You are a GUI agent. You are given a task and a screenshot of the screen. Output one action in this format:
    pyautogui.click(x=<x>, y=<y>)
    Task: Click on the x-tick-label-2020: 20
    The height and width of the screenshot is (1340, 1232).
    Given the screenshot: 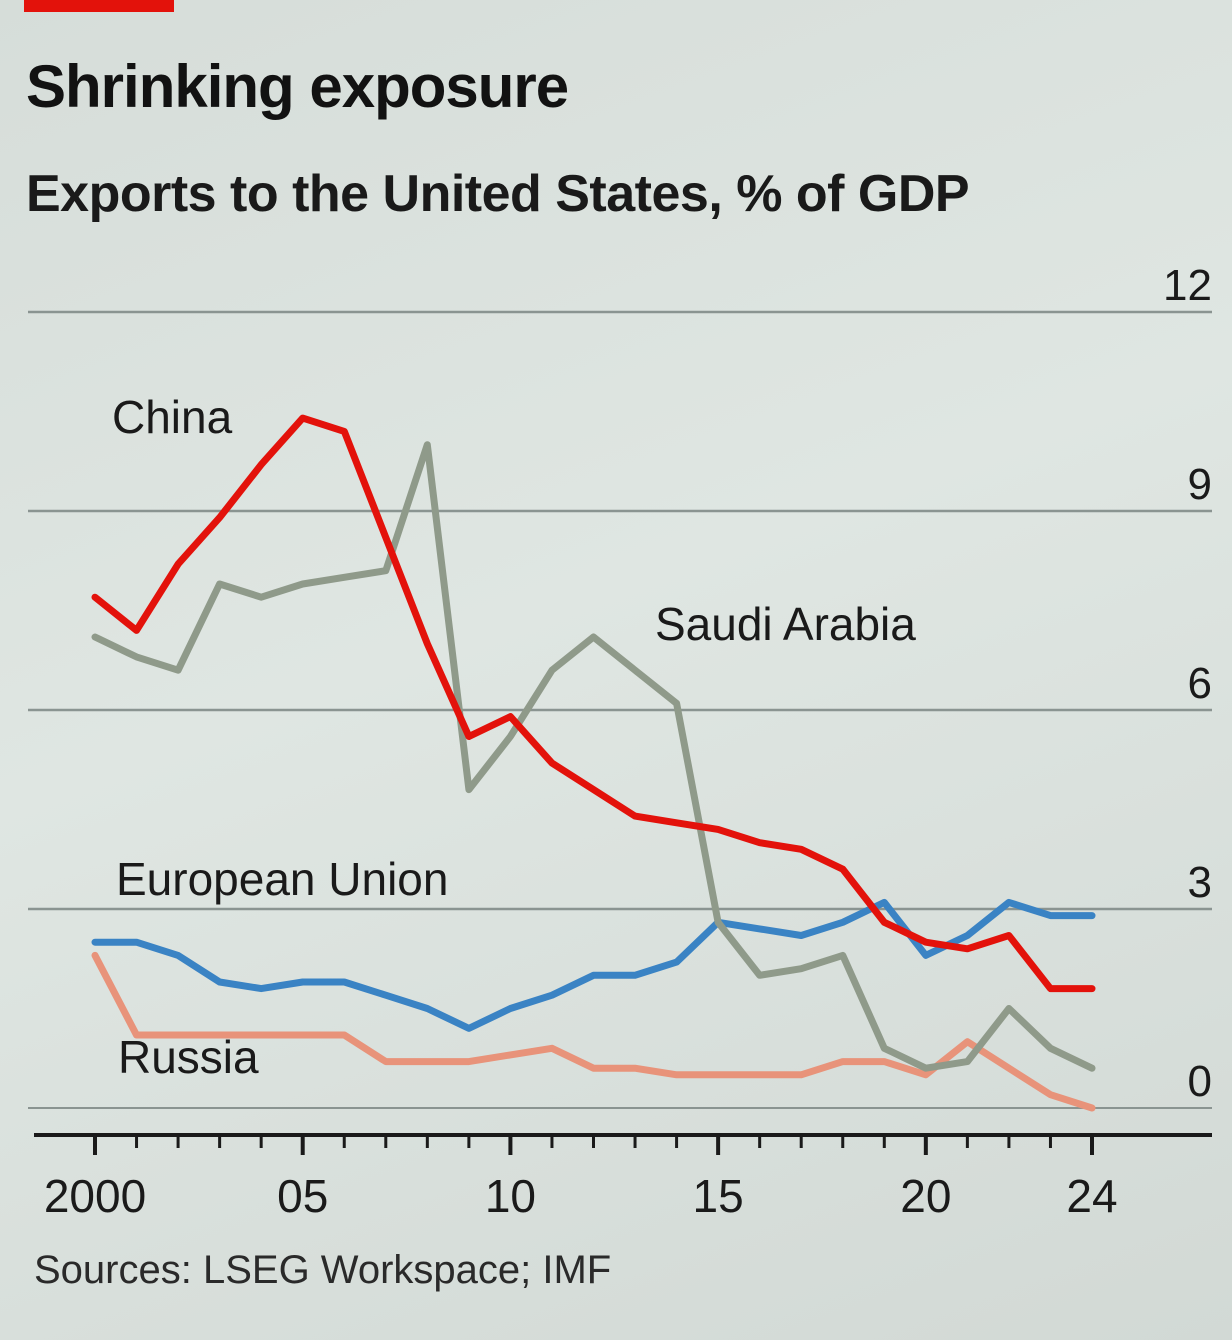 What is the action you would take?
    pyautogui.click(x=925, y=1196)
    